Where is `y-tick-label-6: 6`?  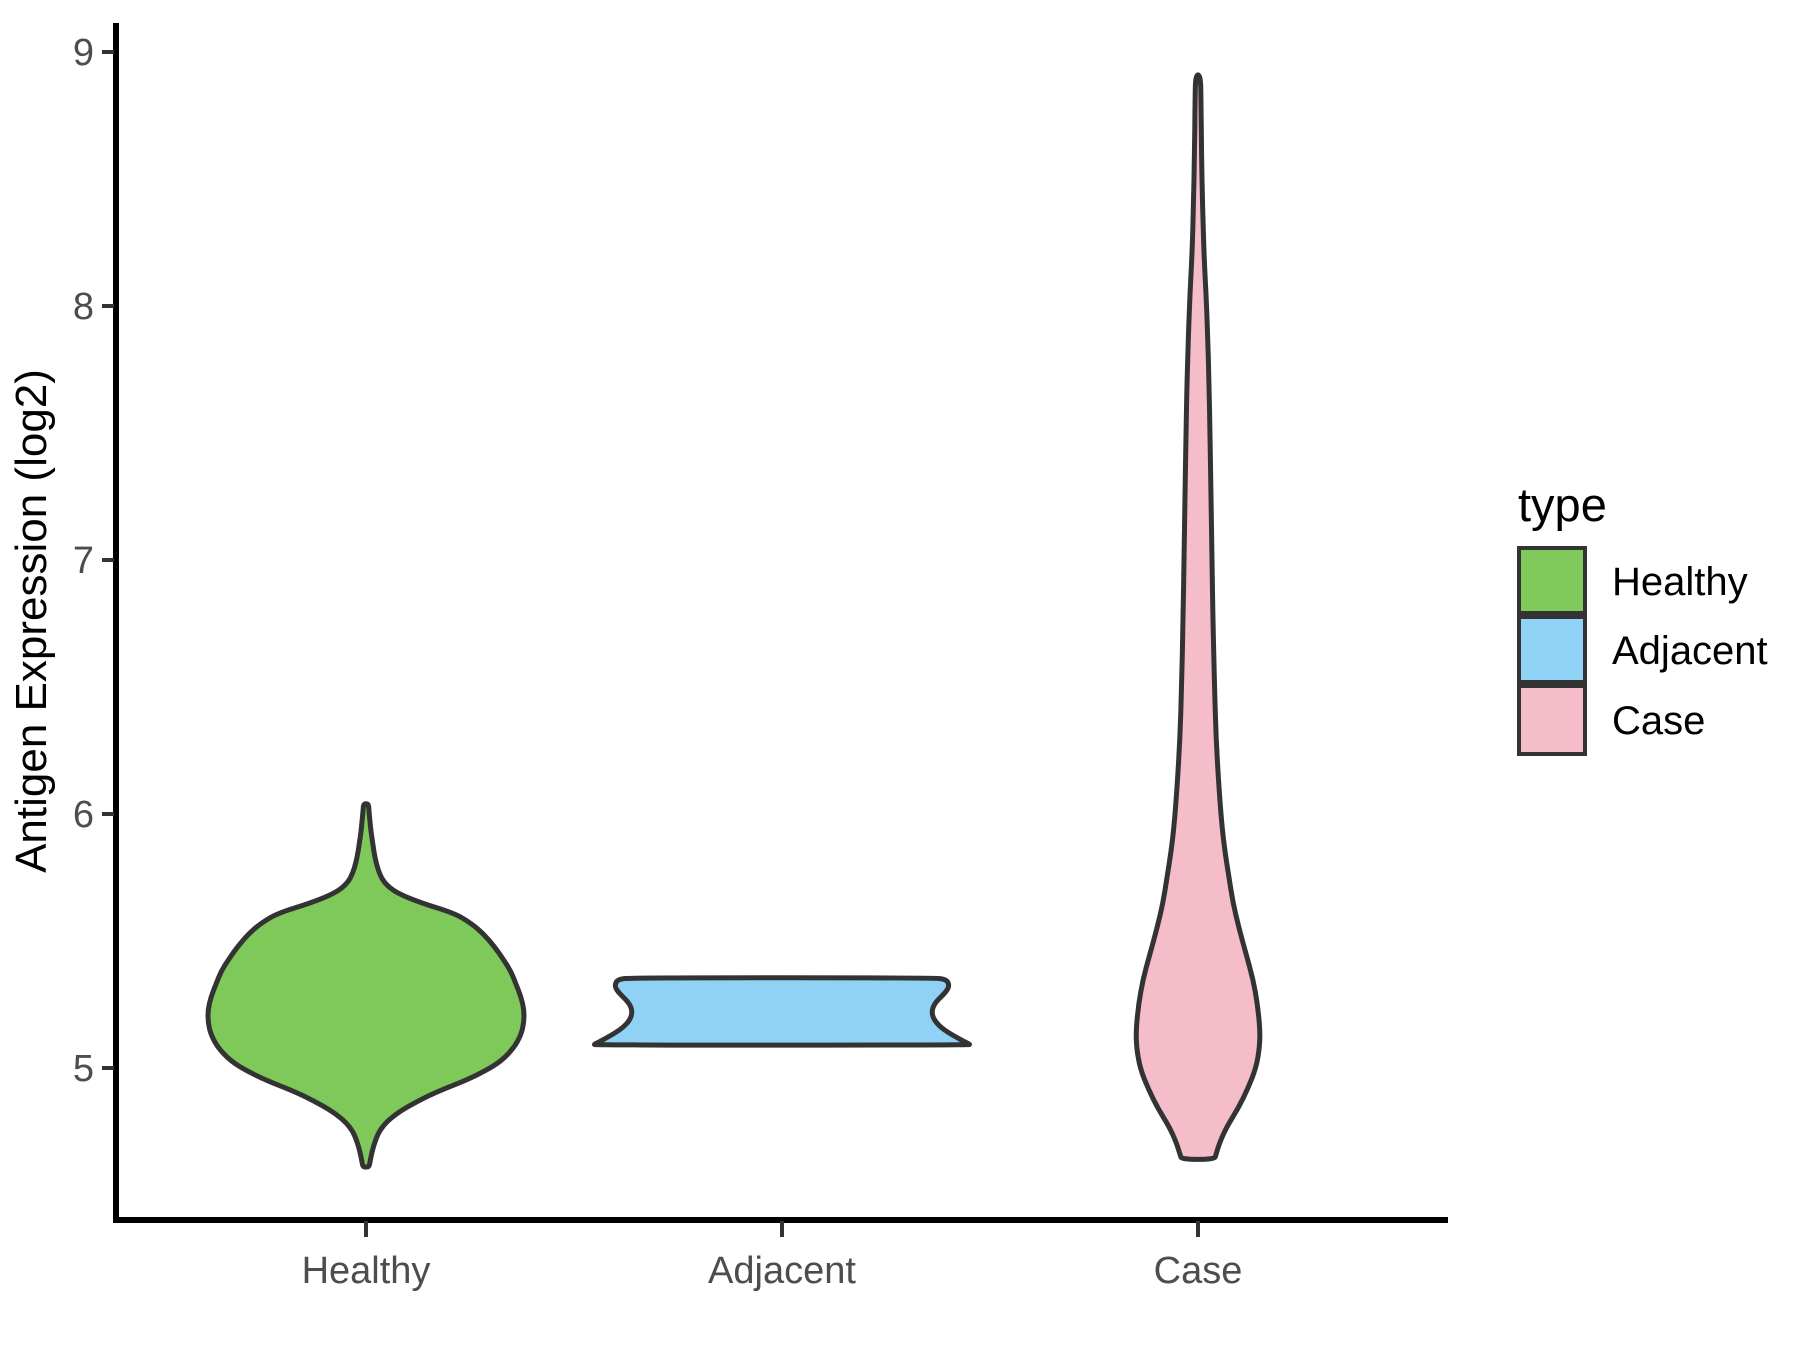 y-tick-label-6: 6 is located at coordinates (83, 815).